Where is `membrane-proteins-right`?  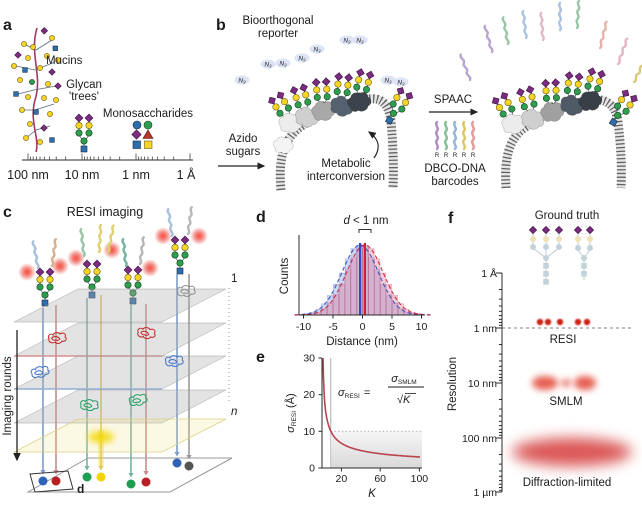
membrane-proteins-right is located at coordinates (553, 111).